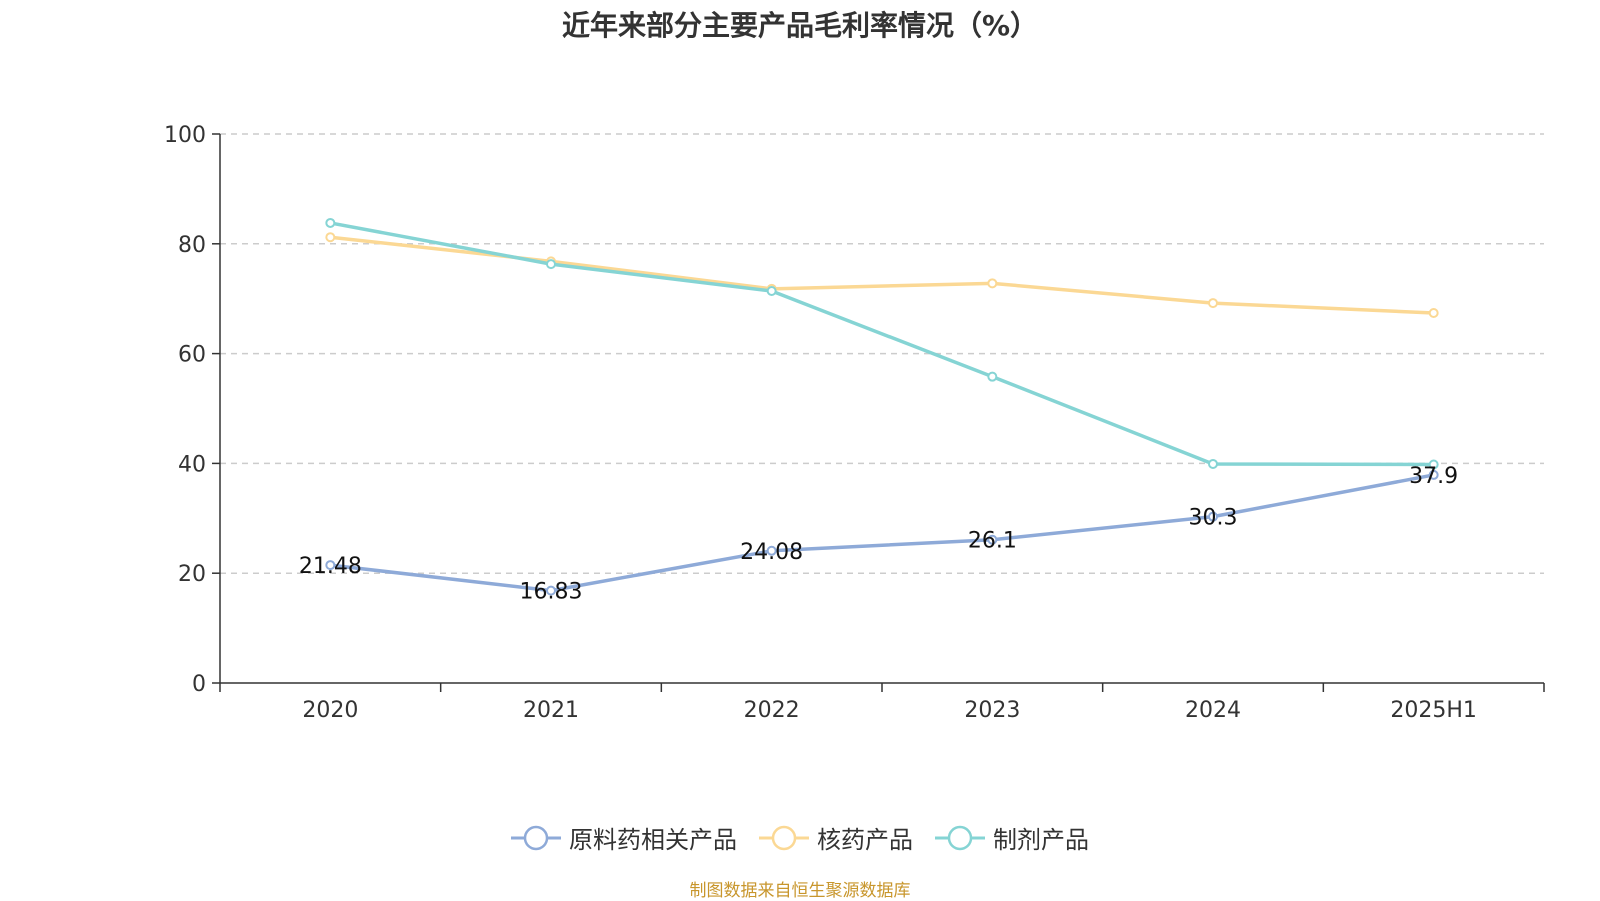 The image size is (1600, 901). Describe the element at coordinates (800, 891) in the screenshot. I see `source-note: 制图数据来自恒生聚源数据库` at that location.